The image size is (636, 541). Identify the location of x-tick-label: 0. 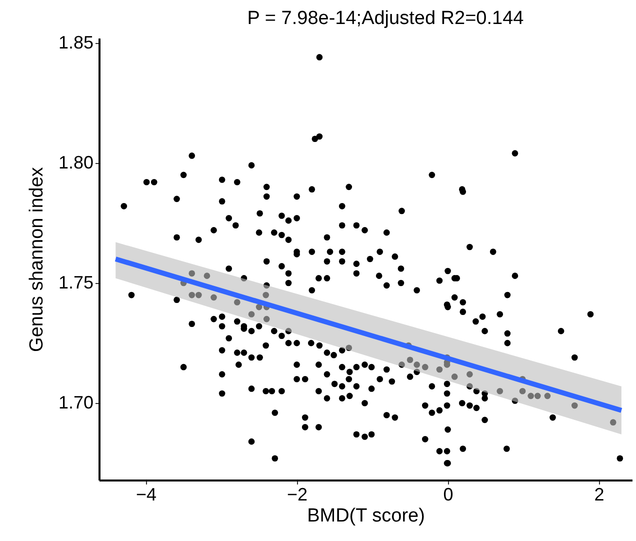
(448, 494).